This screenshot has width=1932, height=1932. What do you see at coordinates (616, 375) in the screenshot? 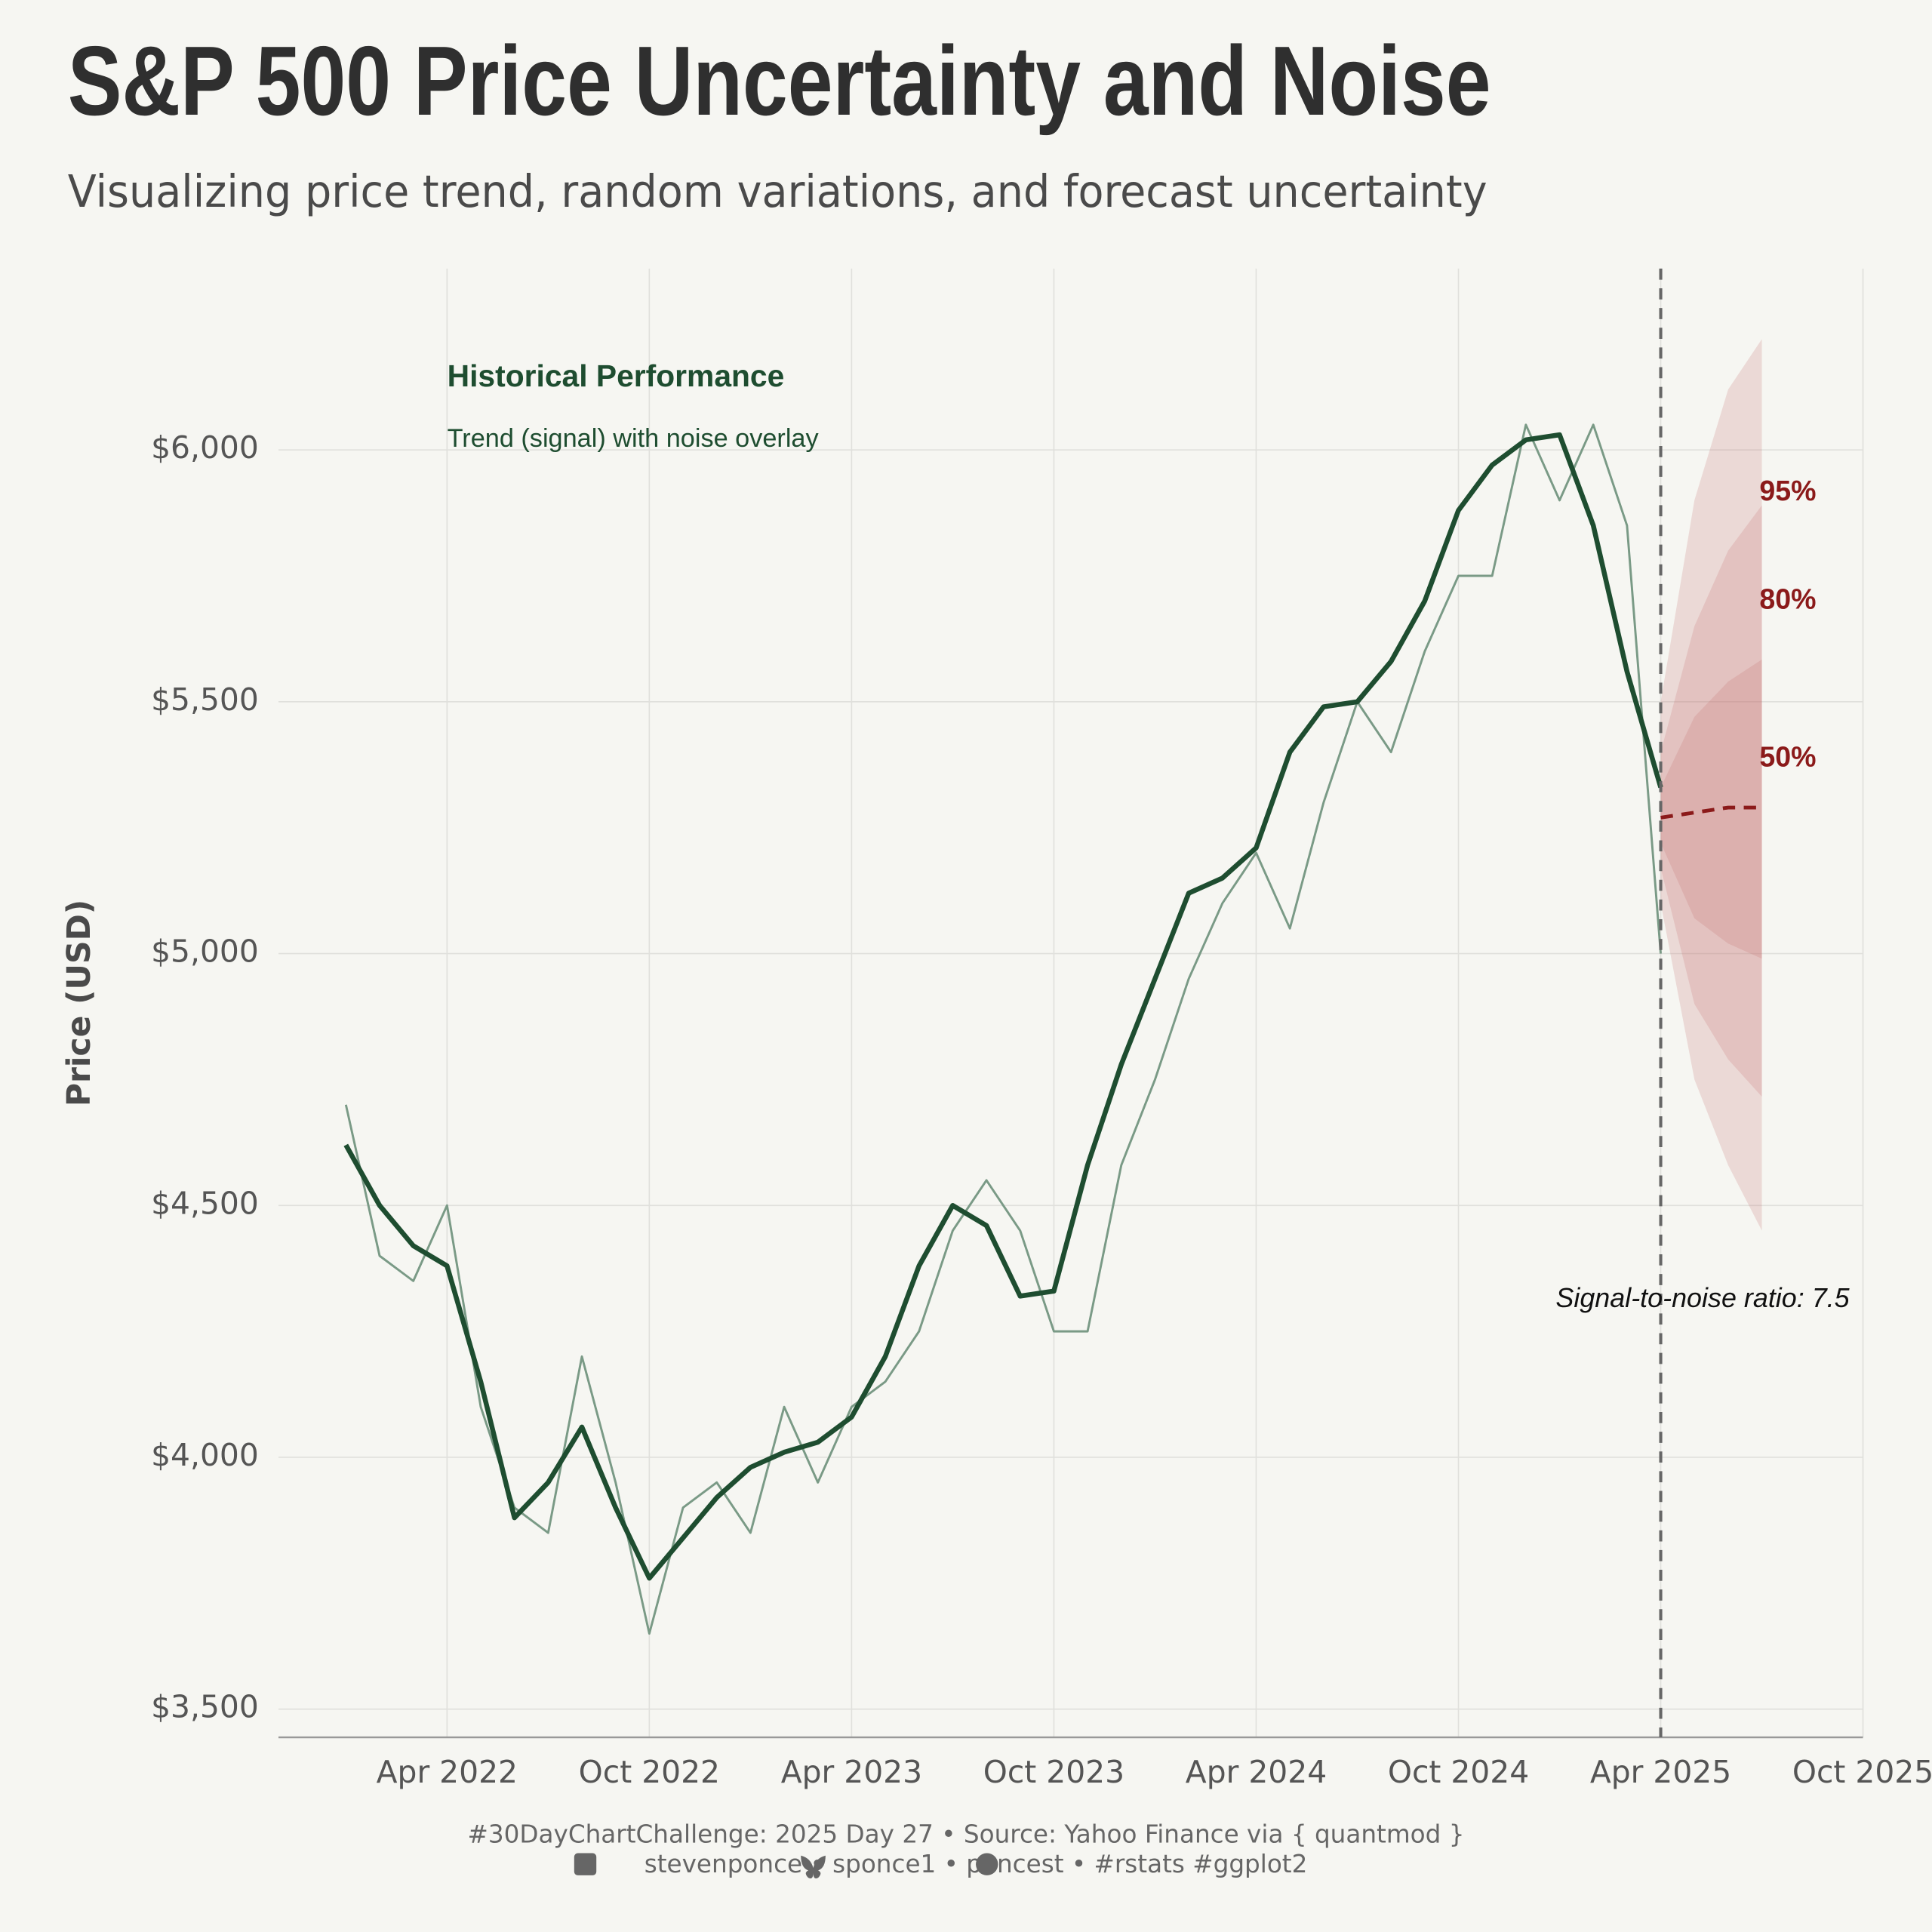
I see `annotation-title: Historical Performance` at bounding box center [616, 375].